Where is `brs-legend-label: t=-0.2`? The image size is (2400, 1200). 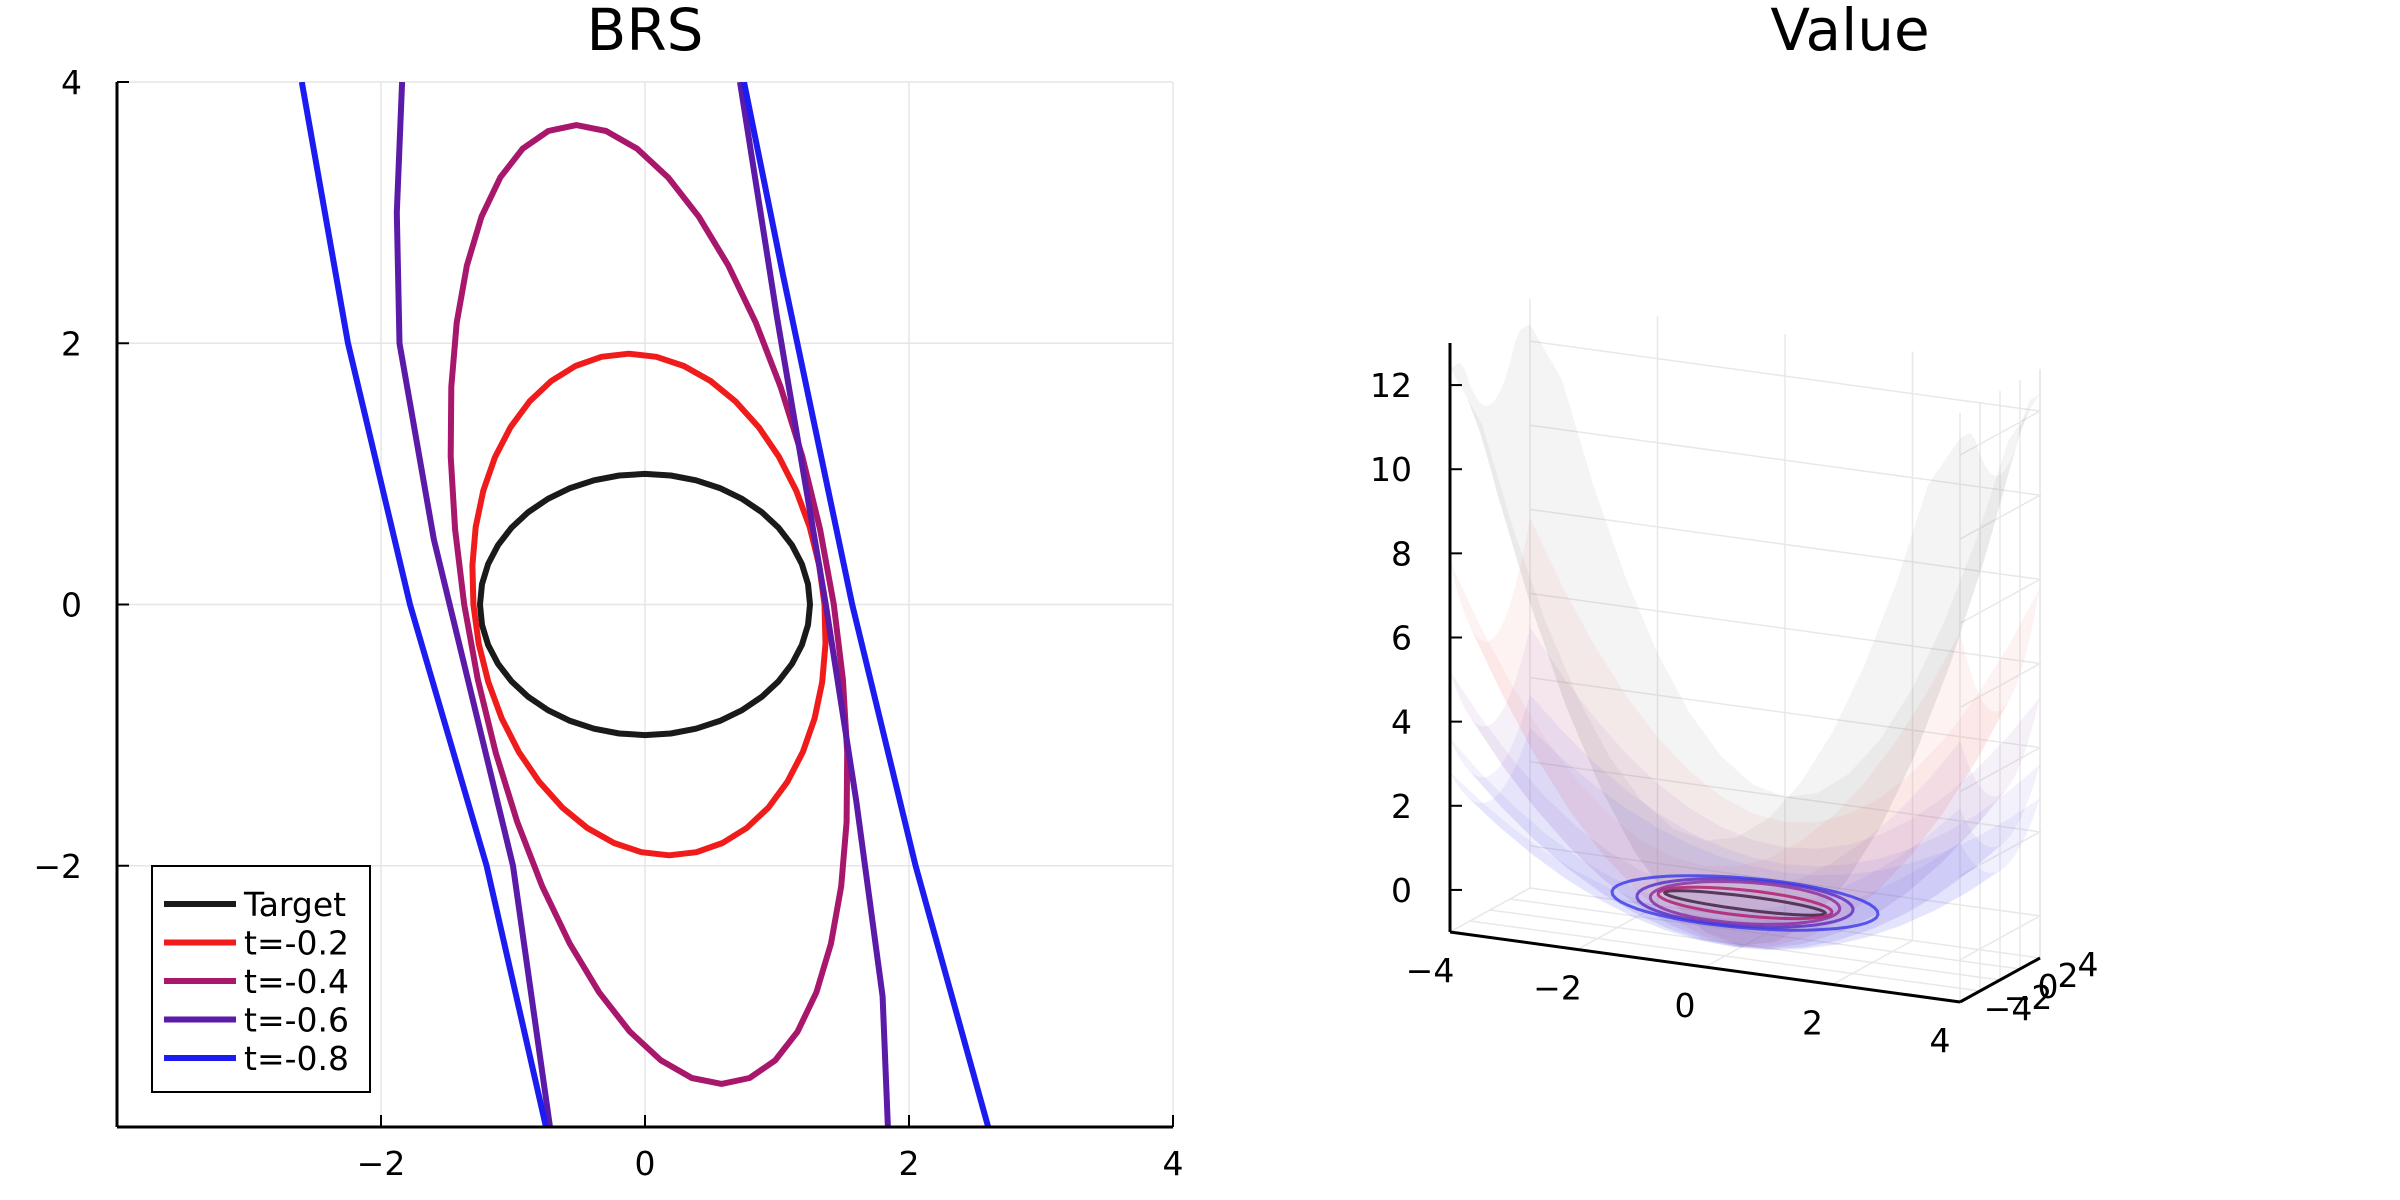 brs-legend-label: t=-0.2 is located at coordinates (296, 943).